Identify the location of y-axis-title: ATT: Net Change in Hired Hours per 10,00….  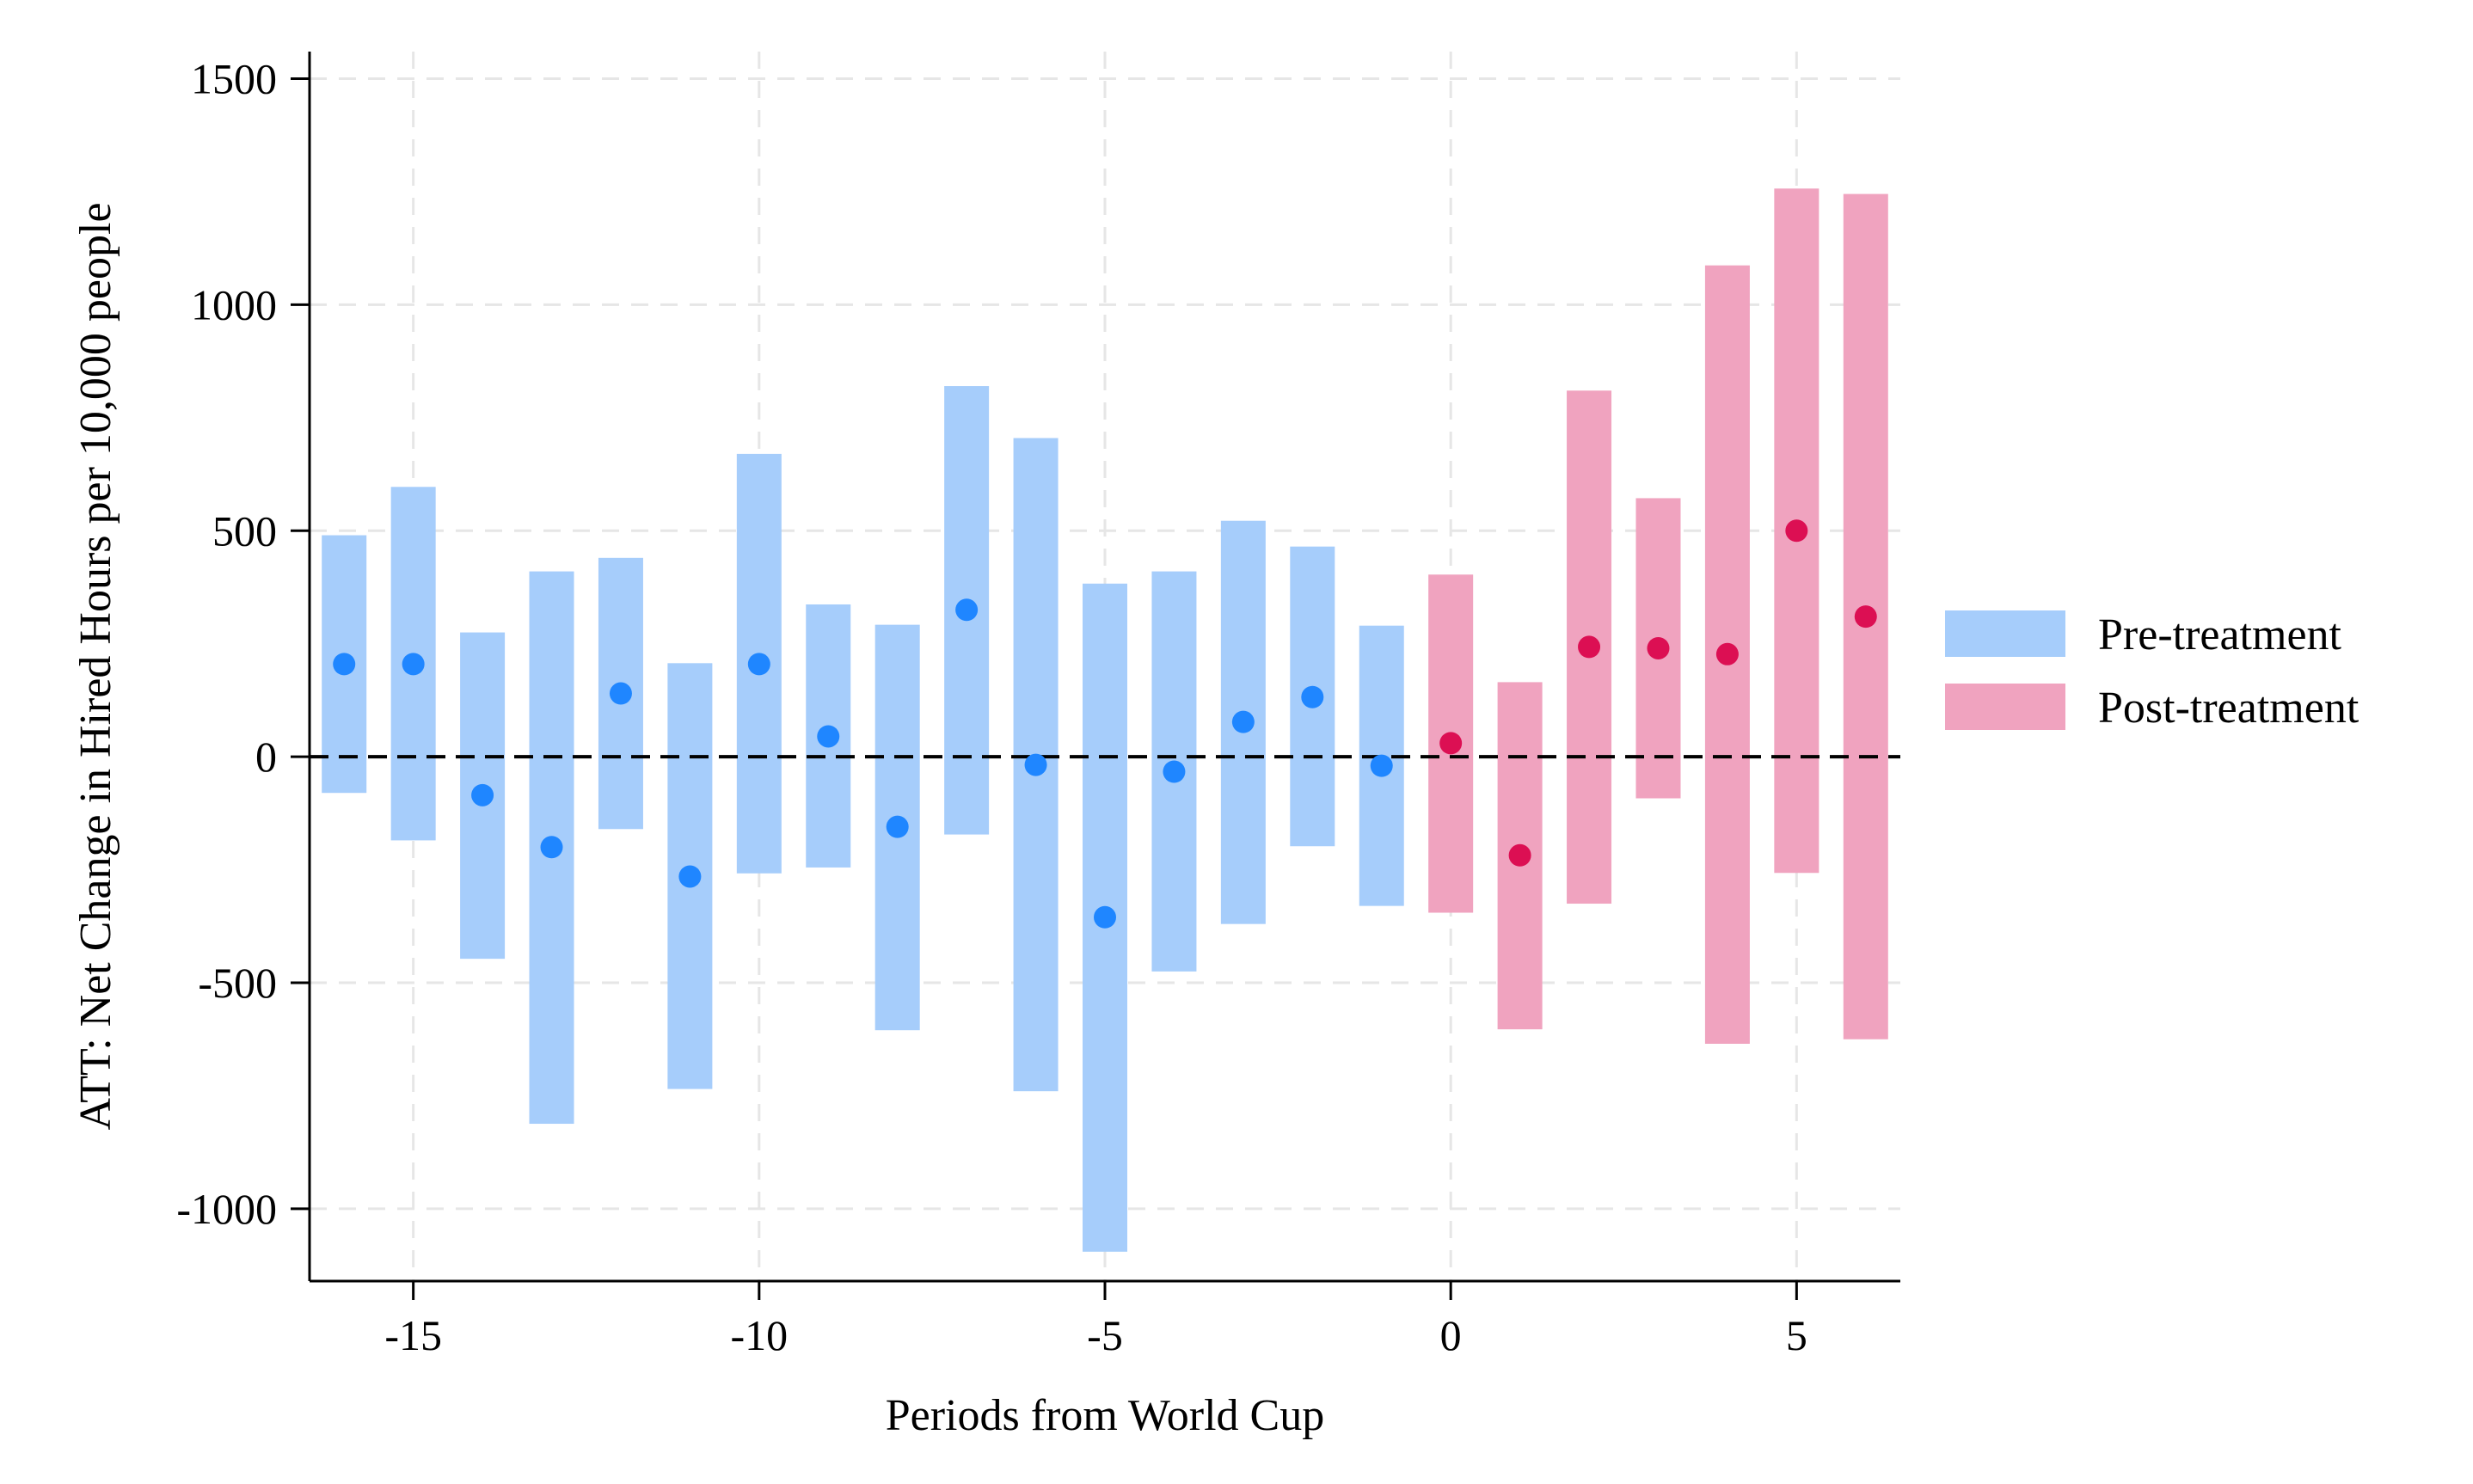
(95, 666).